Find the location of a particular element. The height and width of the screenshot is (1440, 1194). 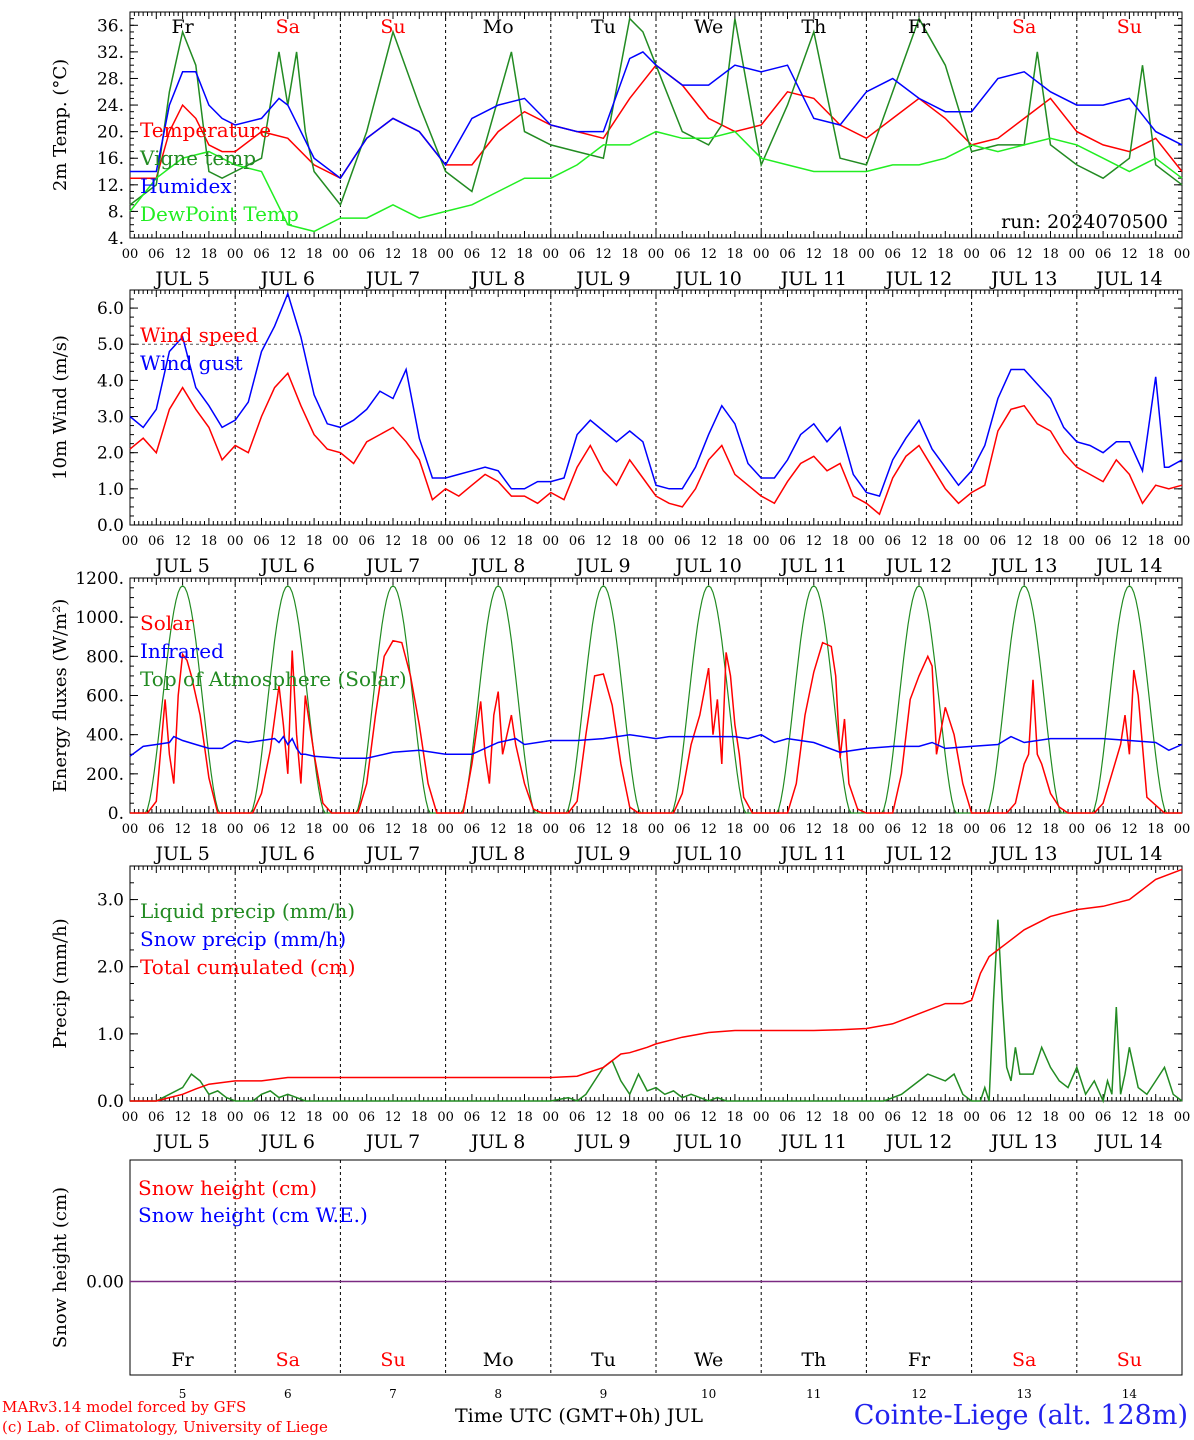

y-tick-label: 1.0 is located at coordinates (110, 1035).